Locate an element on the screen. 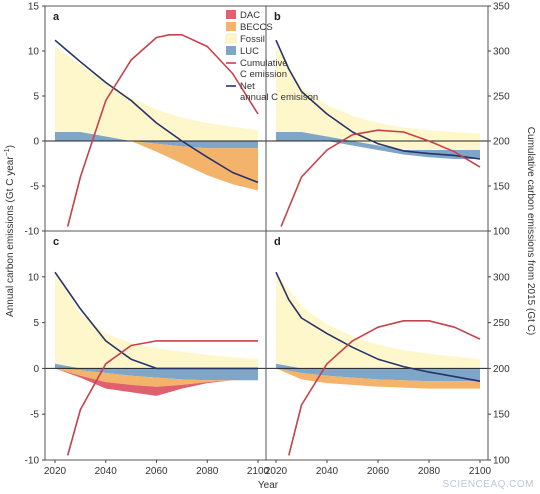 The image size is (540, 494). legend-label-cumulative: Cumulative is located at coordinates (264, 63).